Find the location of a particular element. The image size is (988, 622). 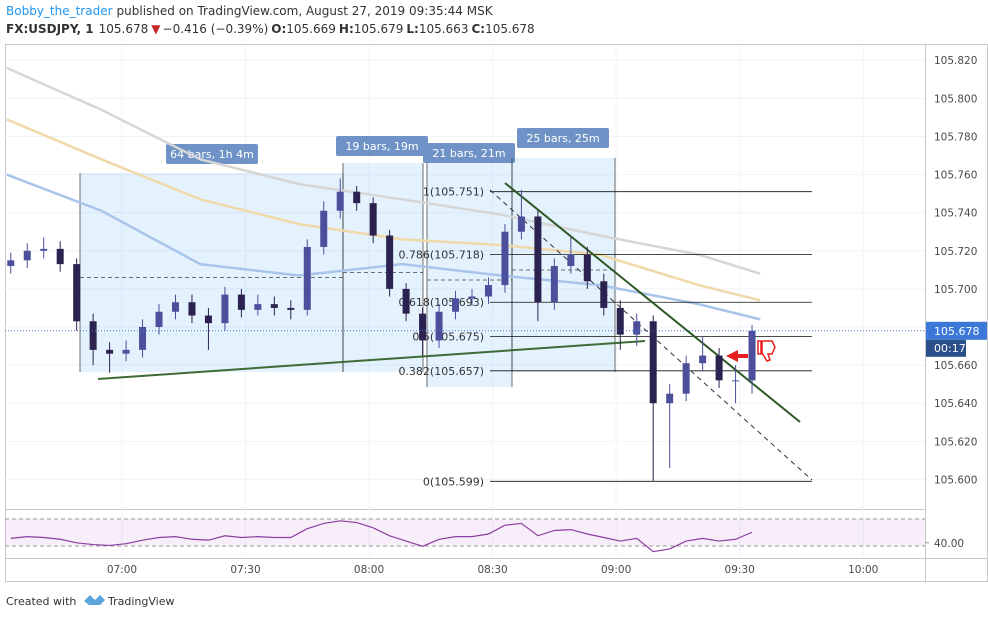

x-tick-label: 10:00 is located at coordinates (863, 570).